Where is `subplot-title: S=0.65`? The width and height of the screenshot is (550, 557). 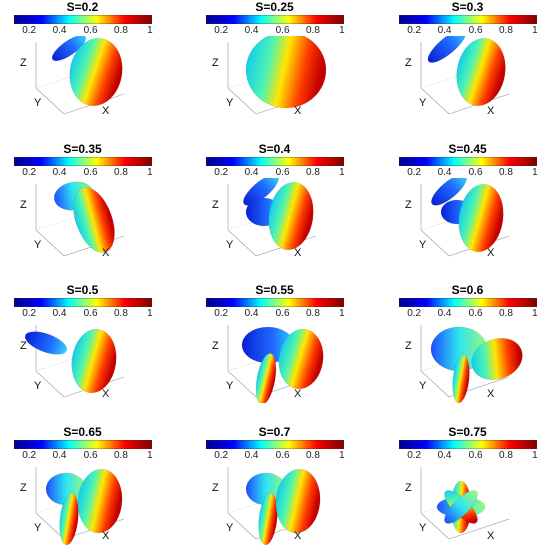
subplot-title: S=0.65 is located at coordinates (82, 432).